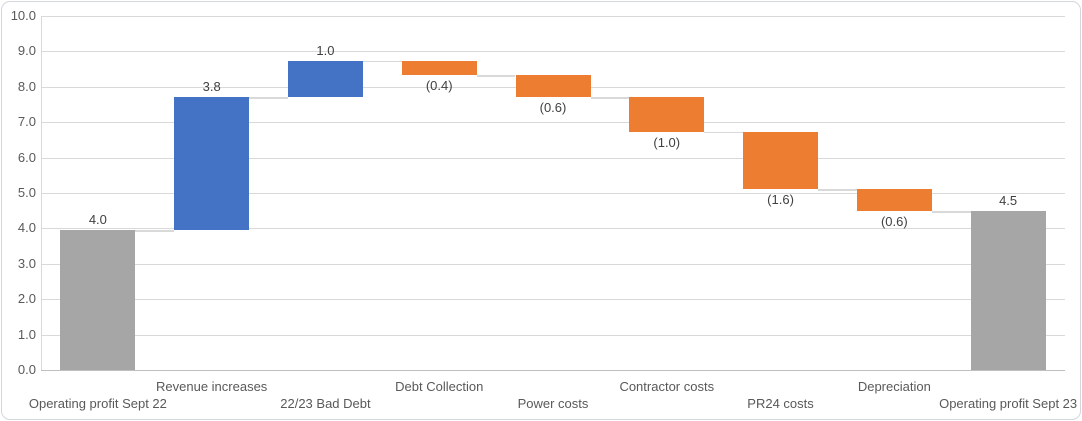 This screenshot has height=421, width=1082. What do you see at coordinates (553, 52) in the screenshot?
I see `gridline-9.0` at bounding box center [553, 52].